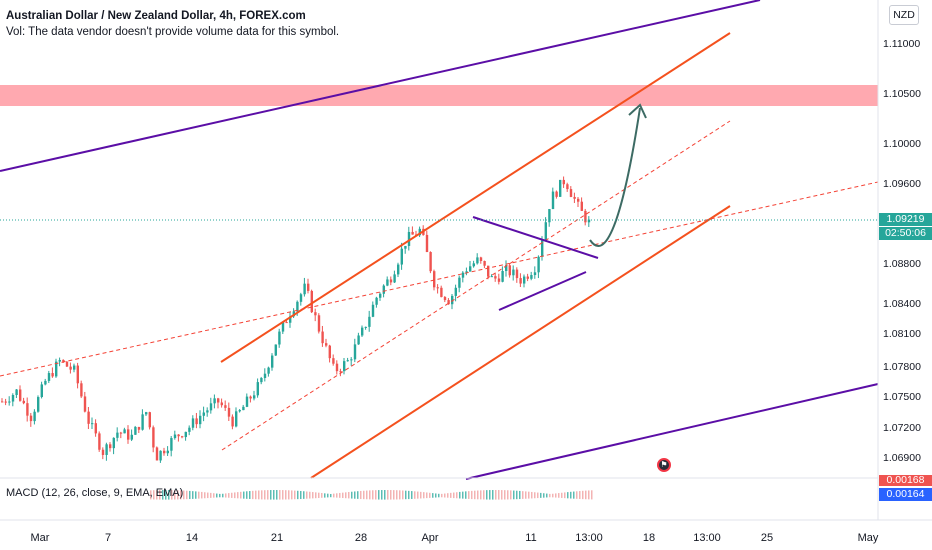  I want to click on y-tick-label: 1.06900, so click(902, 458).